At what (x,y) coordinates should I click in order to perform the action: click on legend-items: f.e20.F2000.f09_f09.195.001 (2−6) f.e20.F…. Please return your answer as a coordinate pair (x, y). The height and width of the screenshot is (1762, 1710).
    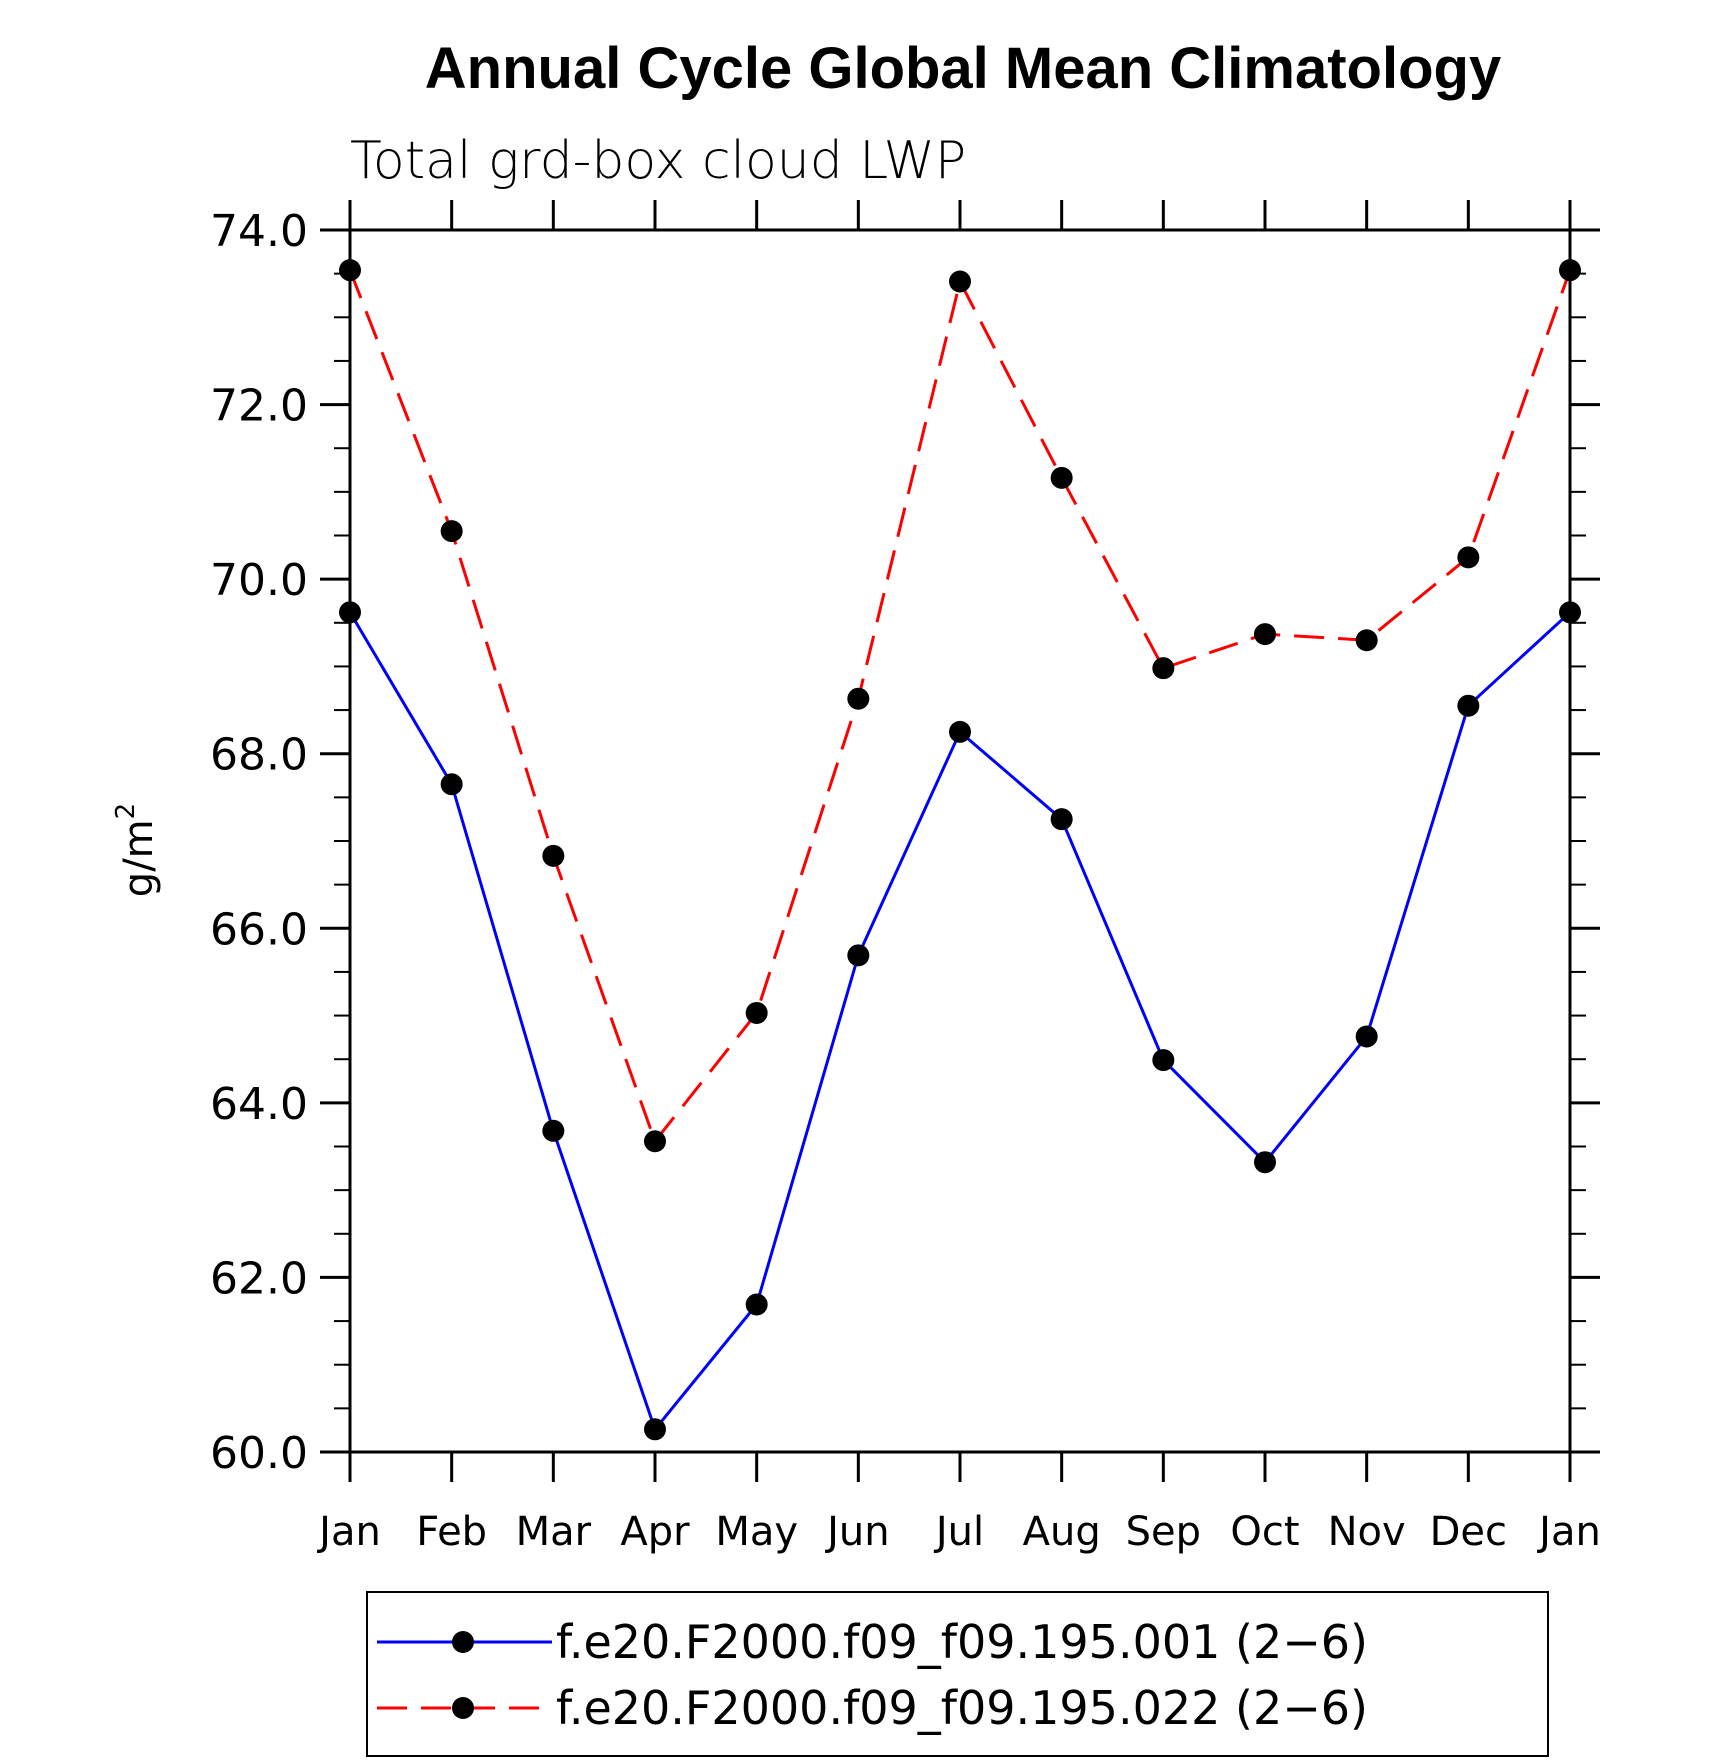
    Looking at the image, I should click on (872, 1675).